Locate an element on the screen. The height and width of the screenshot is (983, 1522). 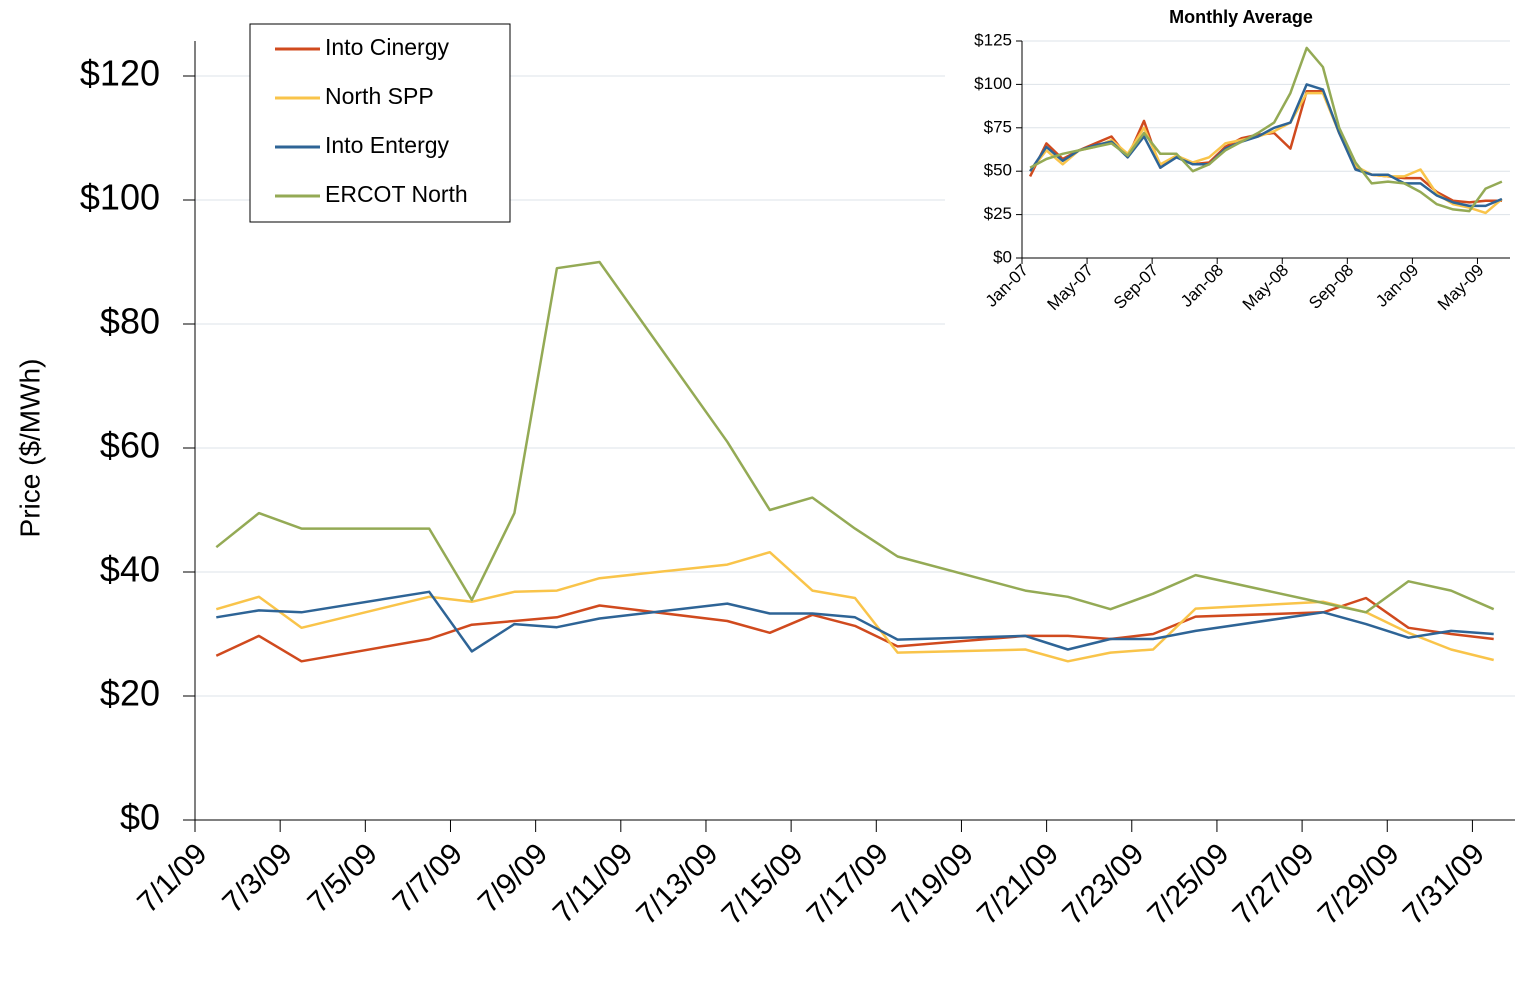
inset-background is located at coordinates (1233, 165).